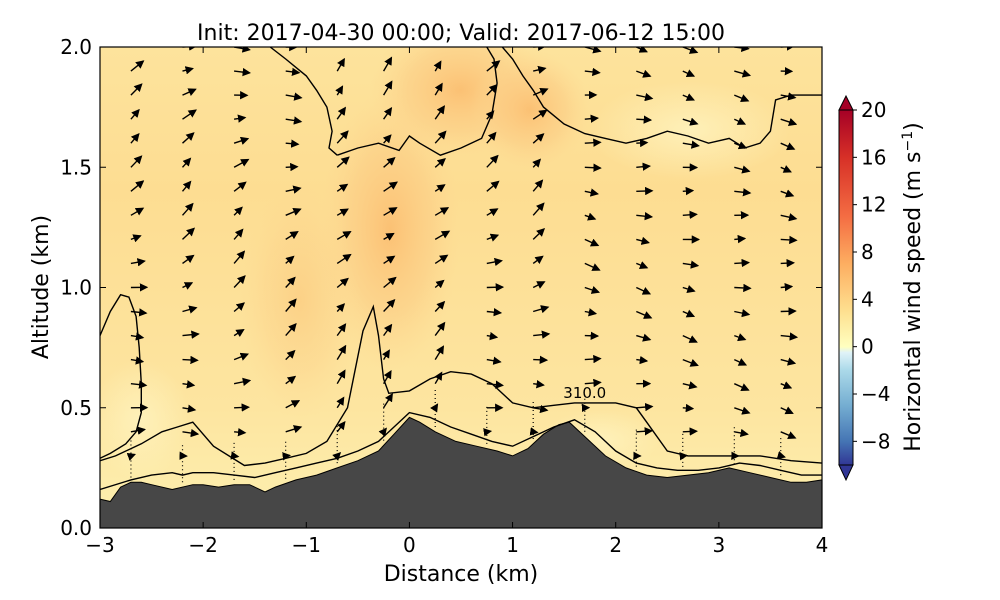 The width and height of the screenshot is (1000, 600). What do you see at coordinates (76, 47) in the screenshot?
I see `y-tick-label: 2.0` at bounding box center [76, 47].